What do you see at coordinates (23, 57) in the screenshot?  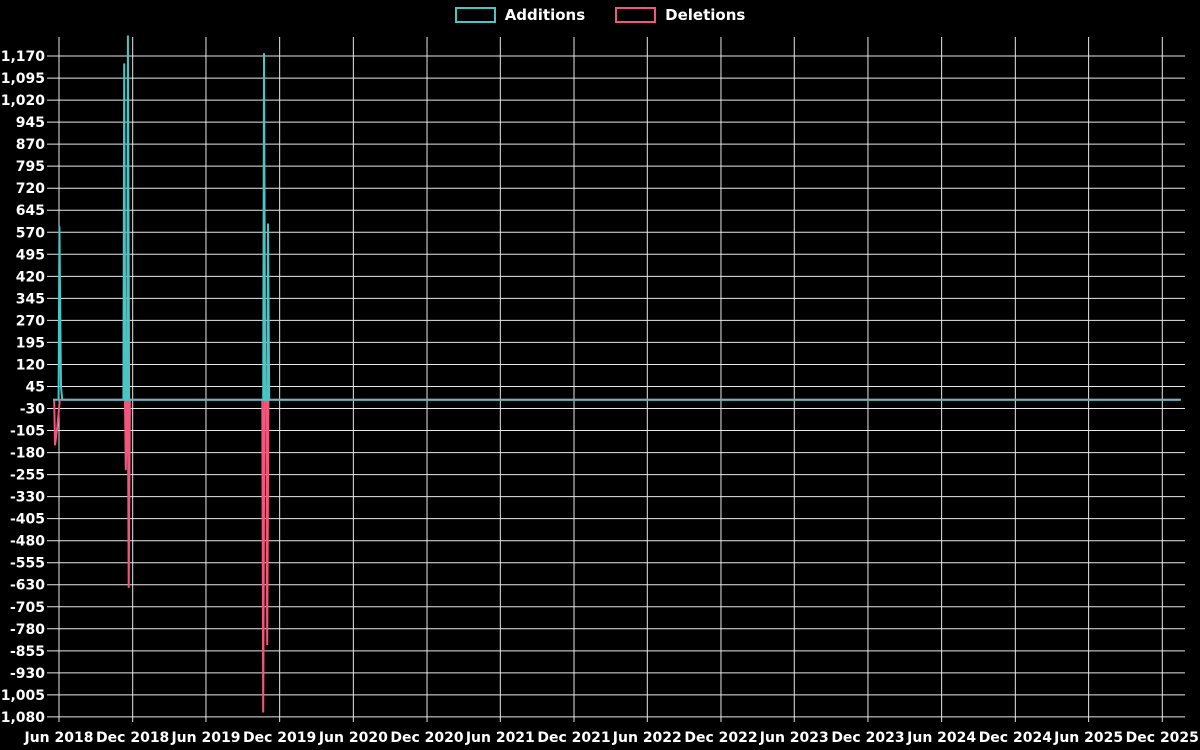 I see `y-tick-label: 1,170` at bounding box center [23, 57].